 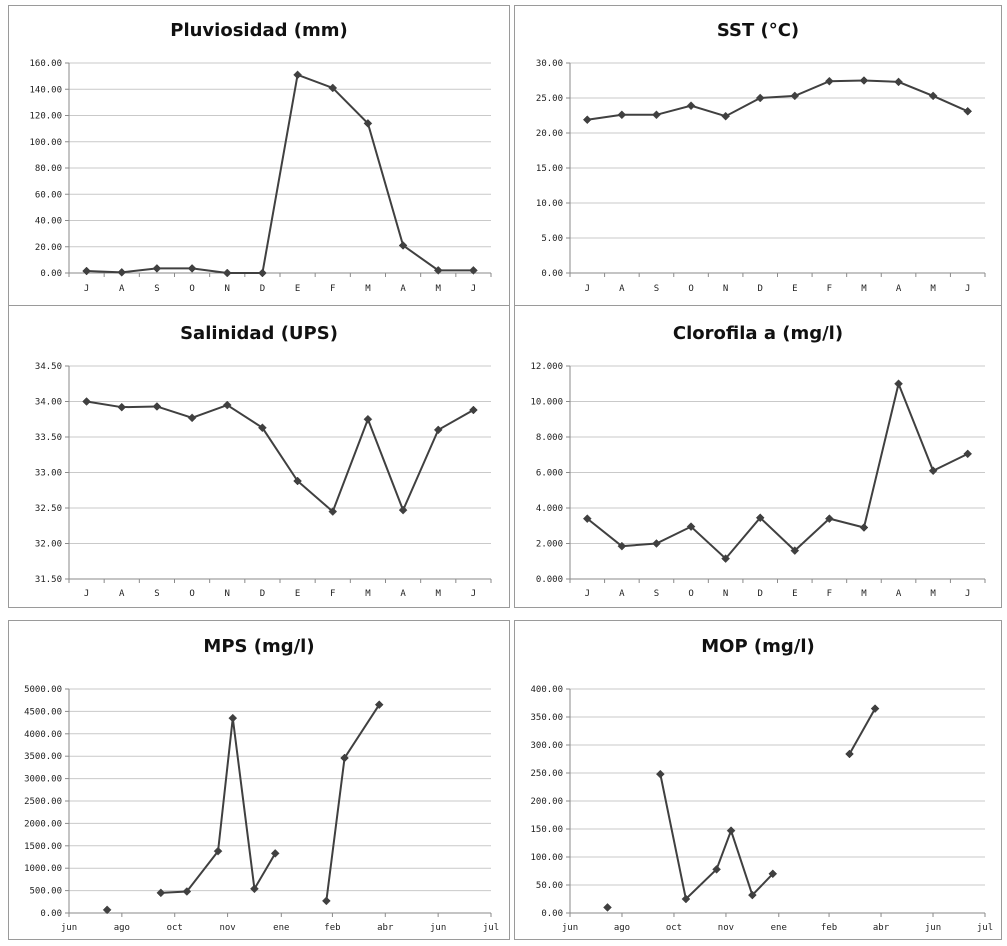 I want to click on y-tick-label: 2500.00, so click(x=43, y=802).